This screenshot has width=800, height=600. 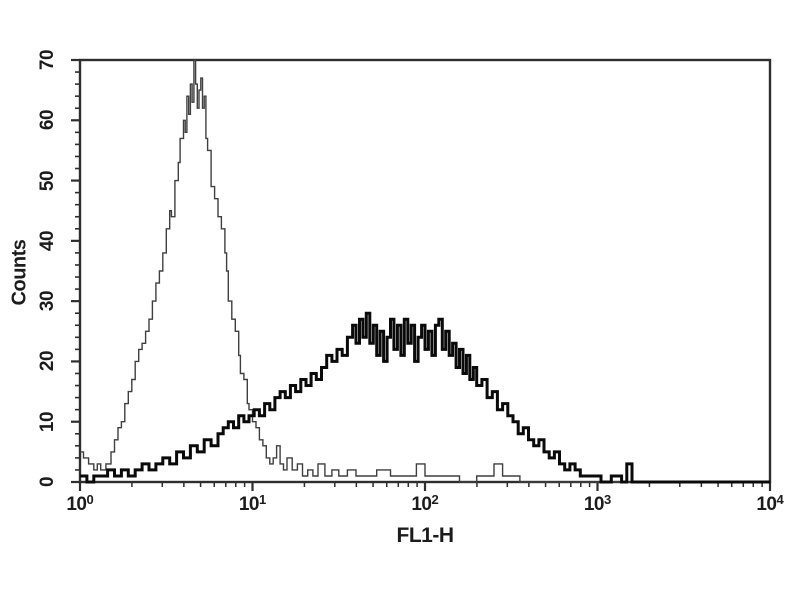 What do you see at coordinates (47, 60) in the screenshot?
I see `y-tick-label: 70` at bounding box center [47, 60].